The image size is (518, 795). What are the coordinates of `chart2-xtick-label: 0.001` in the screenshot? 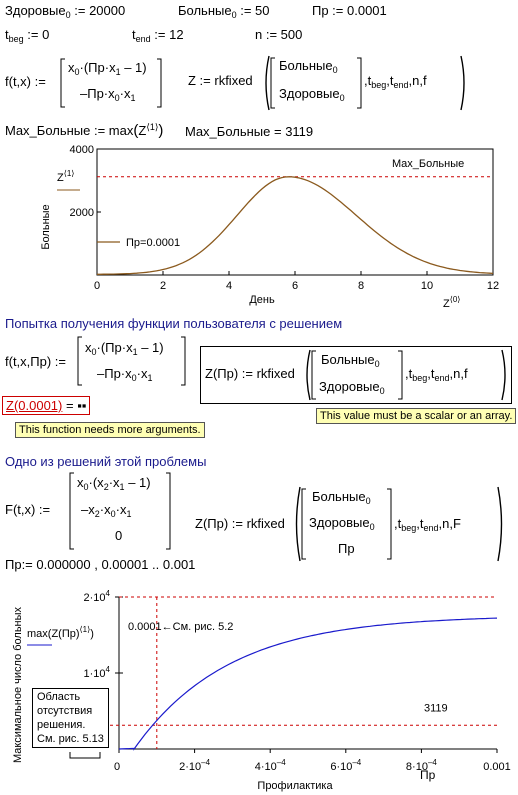 It's located at (497, 767).